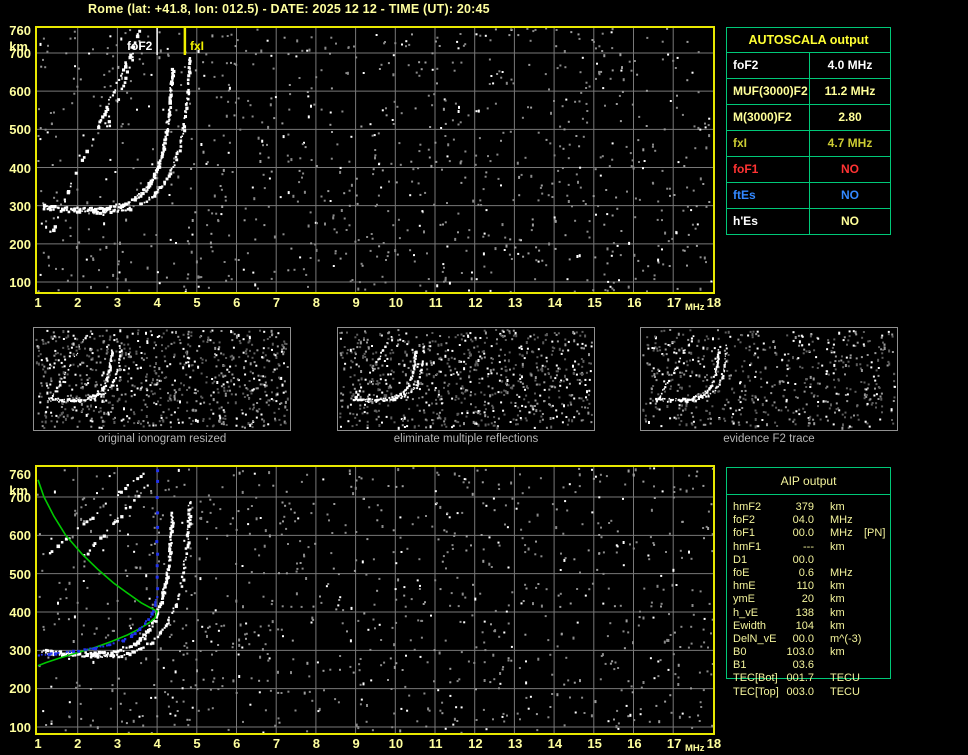 The width and height of the screenshot is (968, 755). Describe the element at coordinates (804, 625) in the screenshot. I see `aip-value: 104` at that location.